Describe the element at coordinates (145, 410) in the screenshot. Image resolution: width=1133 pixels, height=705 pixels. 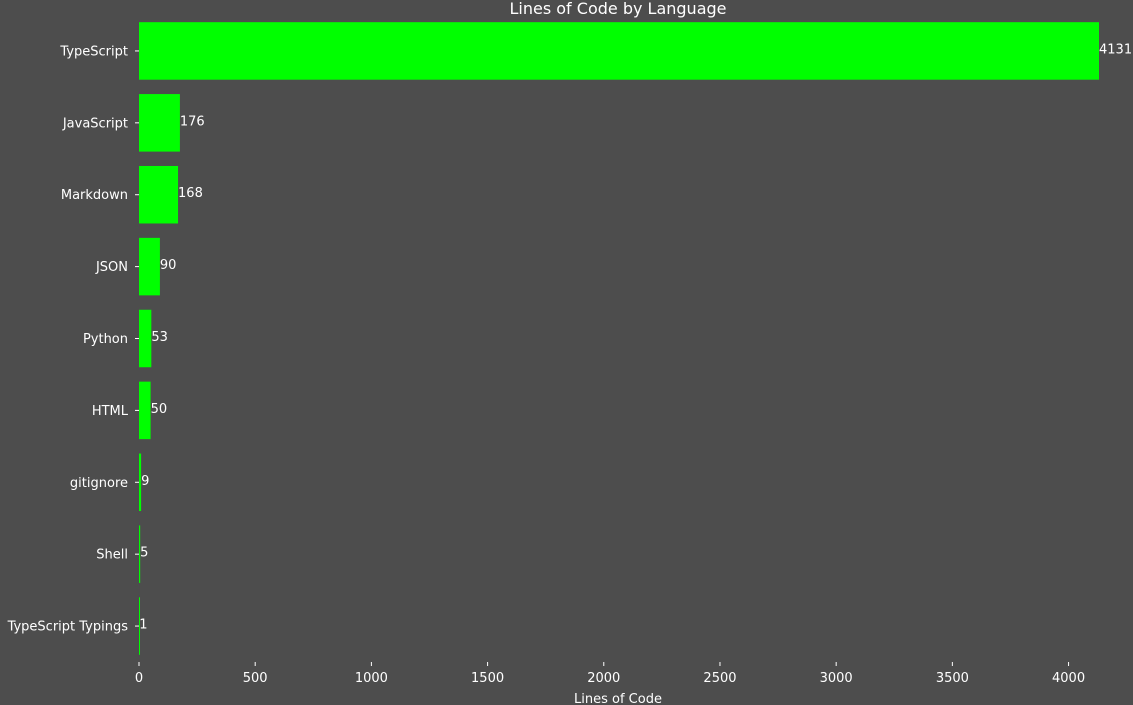
I see `bar-html` at that location.